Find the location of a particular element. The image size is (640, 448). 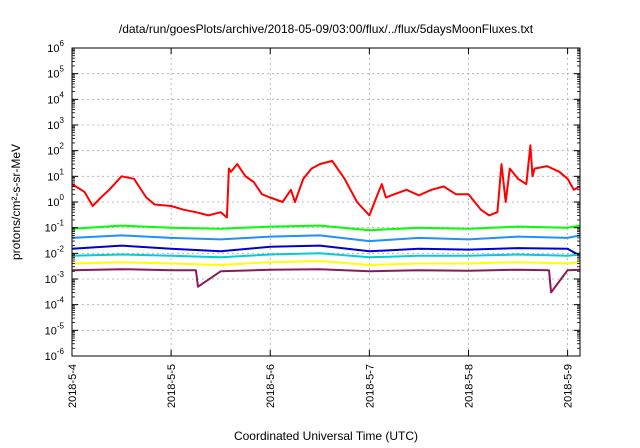

y-tick-label: 10⁶ is located at coordinates (55, 47).